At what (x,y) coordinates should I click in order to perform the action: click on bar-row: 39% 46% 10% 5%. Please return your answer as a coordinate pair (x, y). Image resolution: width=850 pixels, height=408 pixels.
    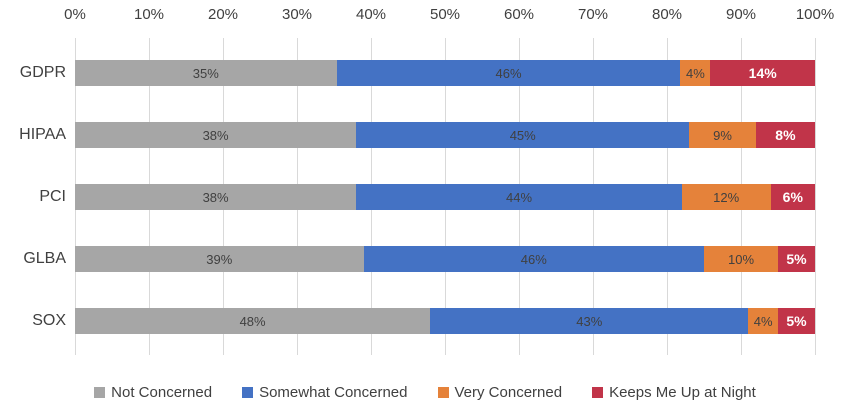
    Looking at the image, I should click on (445, 259).